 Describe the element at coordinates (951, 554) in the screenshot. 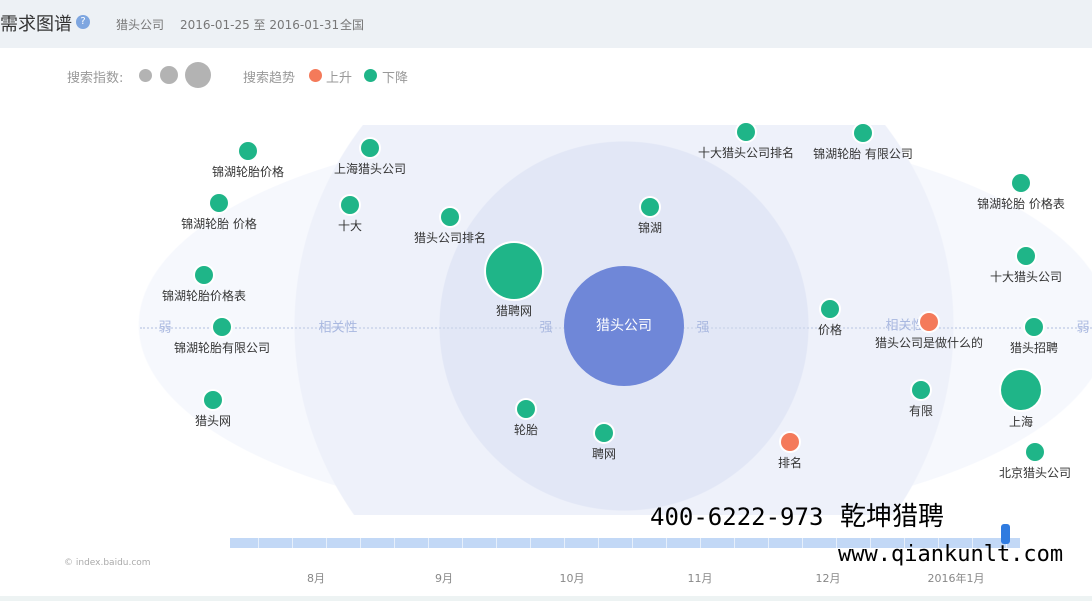

I see `watermark-url: www.qiankunlt.com` at that location.